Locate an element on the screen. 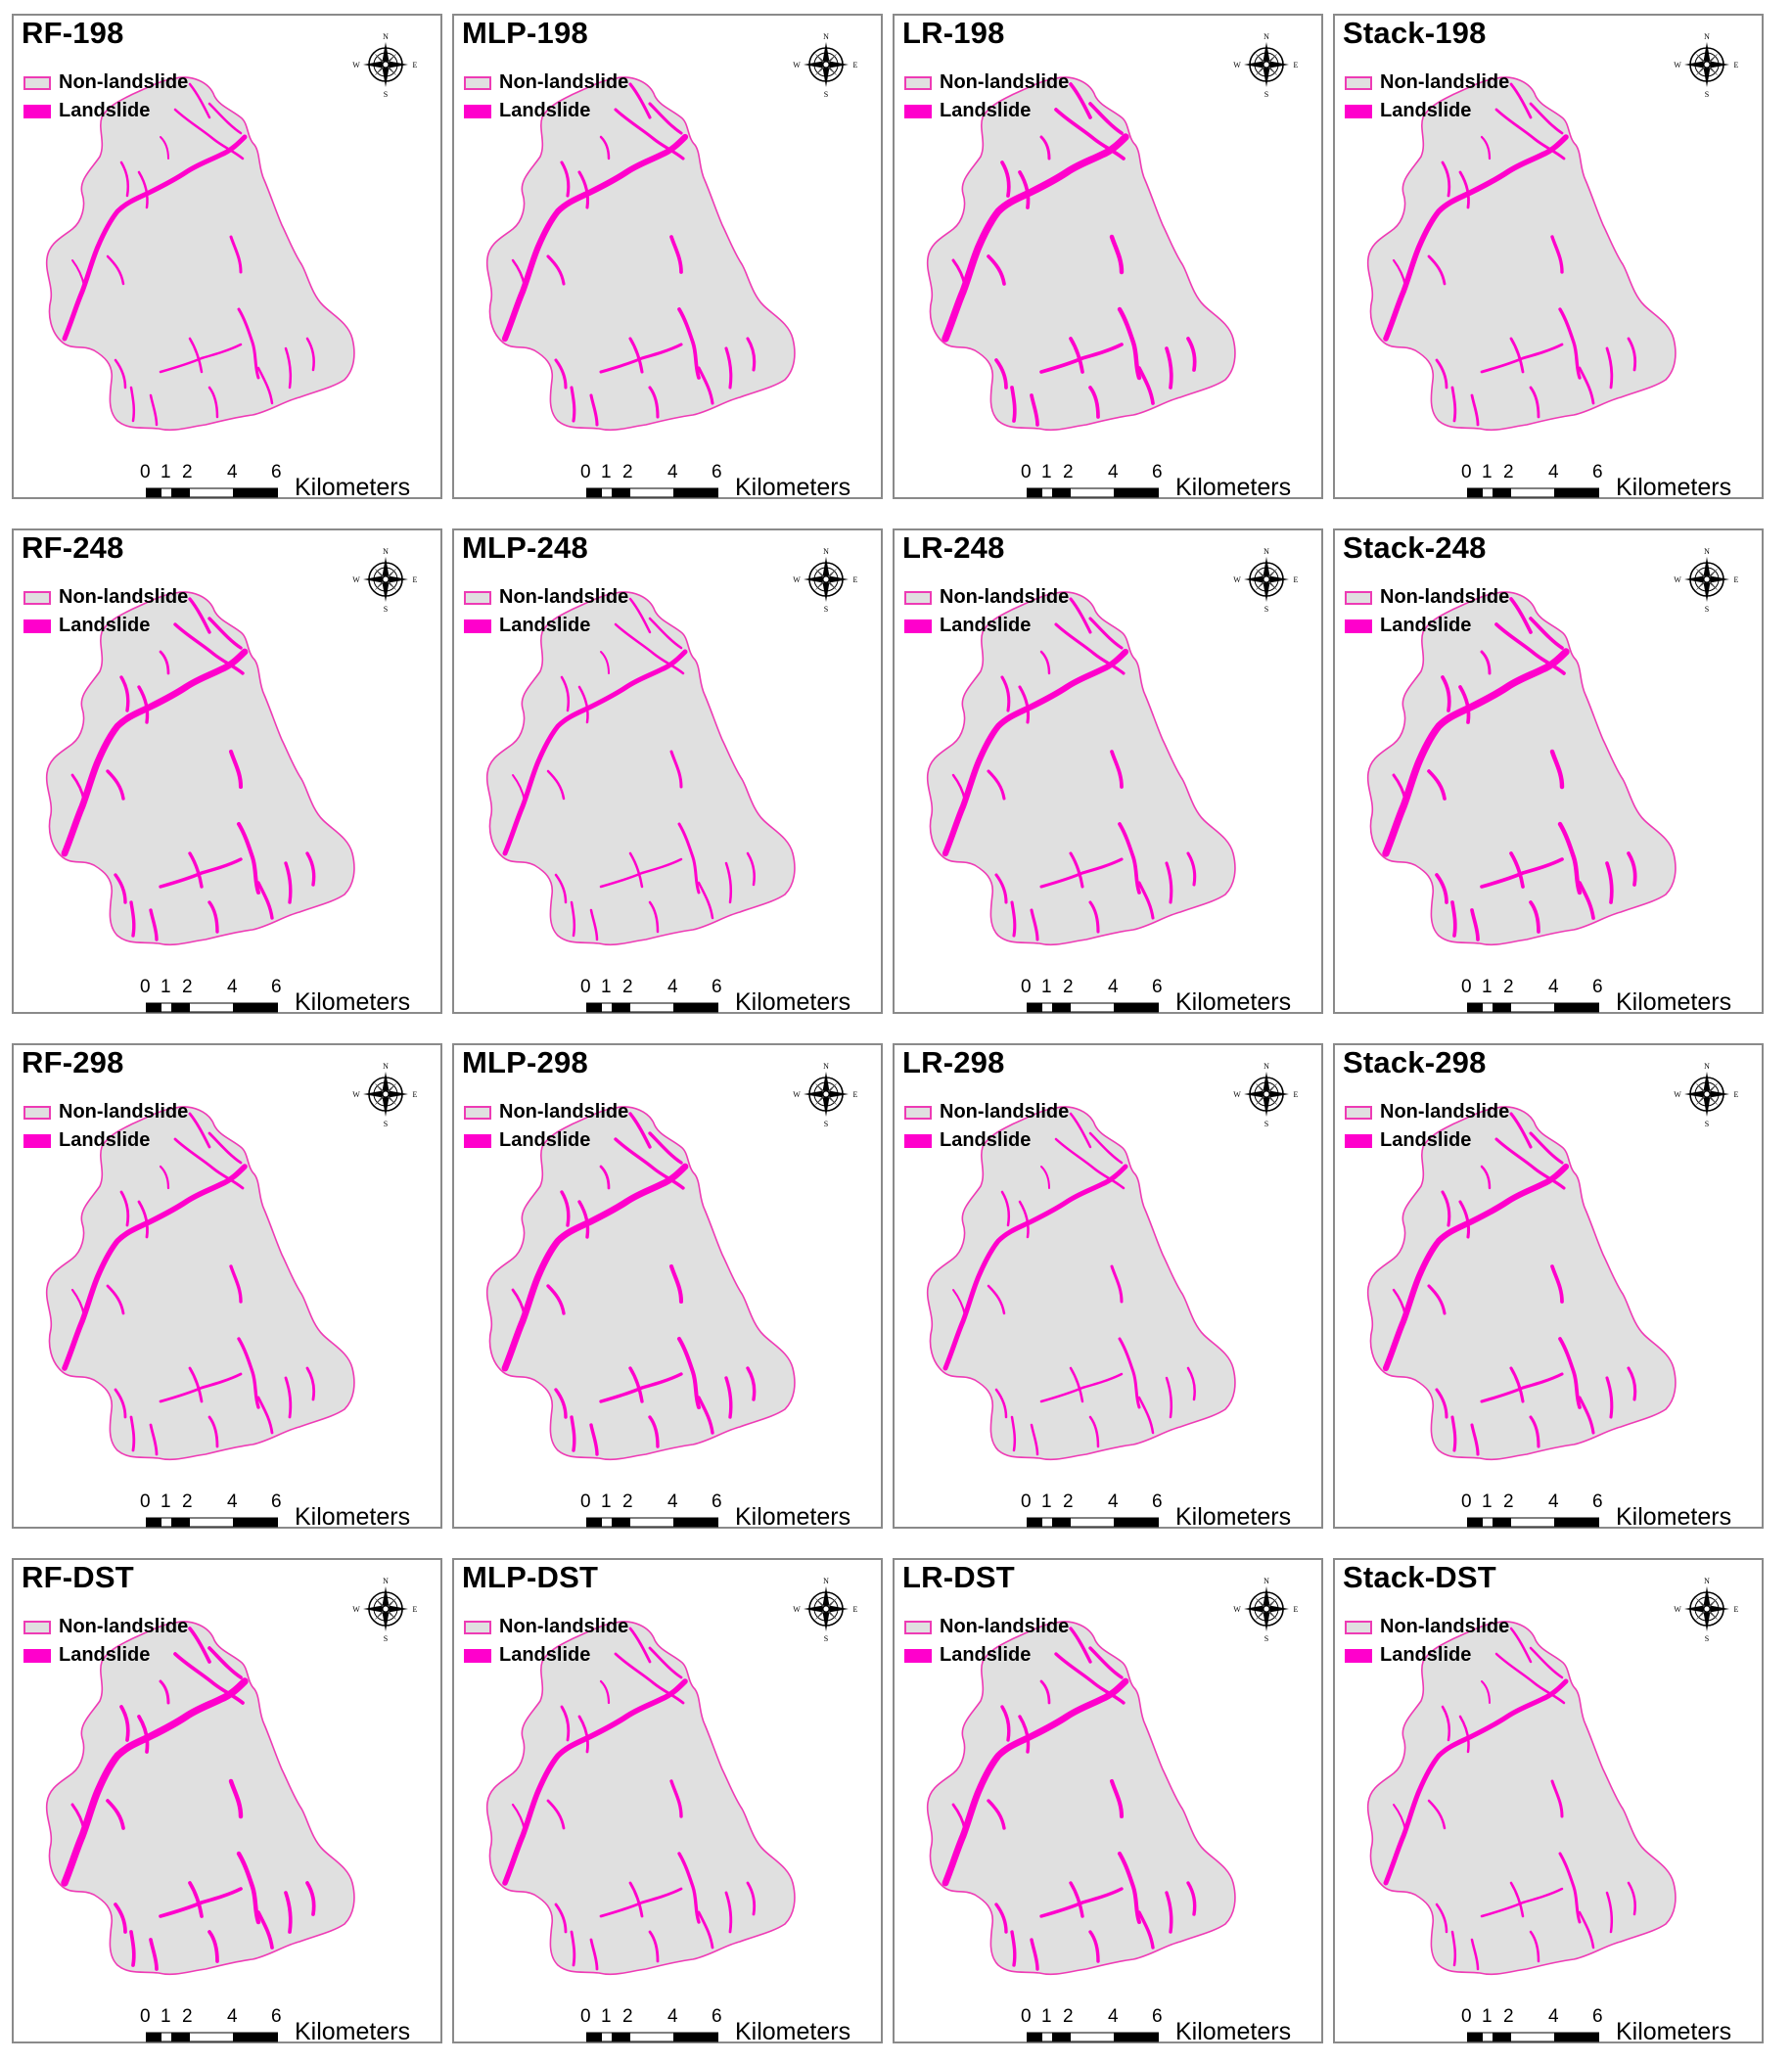 Image resolution: width=1792 pixels, height=2064 pixels. panel-title: MLP-298 is located at coordinates (525, 1062).